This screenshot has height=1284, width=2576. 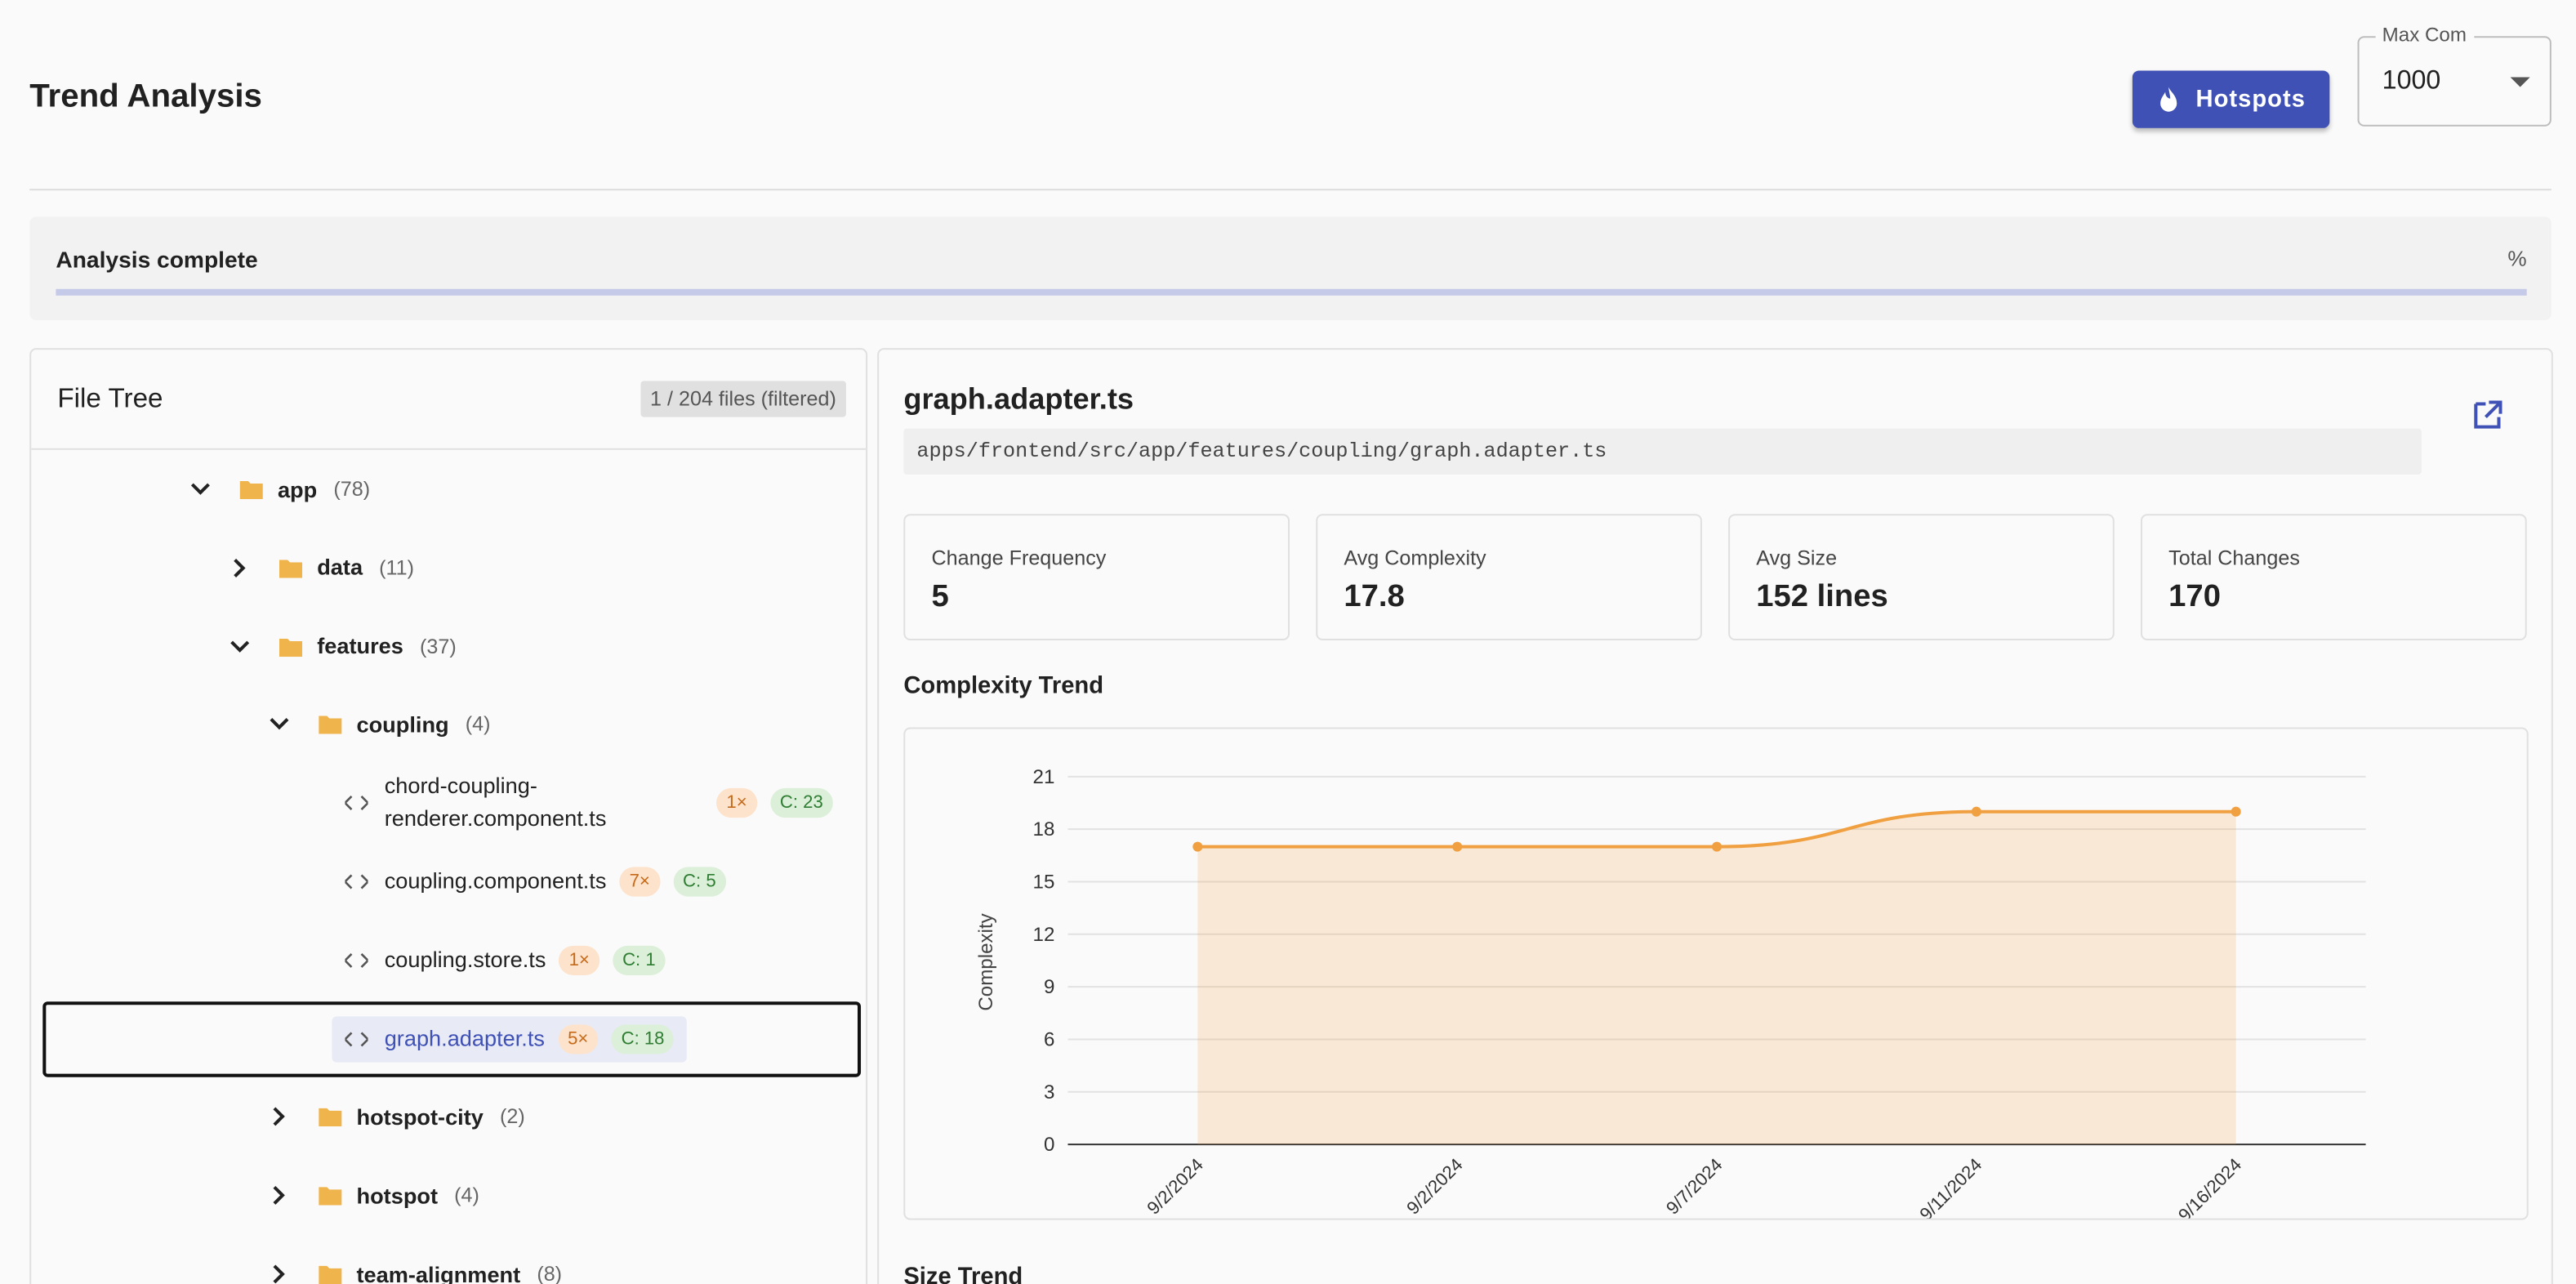 What do you see at coordinates (743, 399) in the screenshot?
I see `file-count: 1 / 204 files (filtered)` at bounding box center [743, 399].